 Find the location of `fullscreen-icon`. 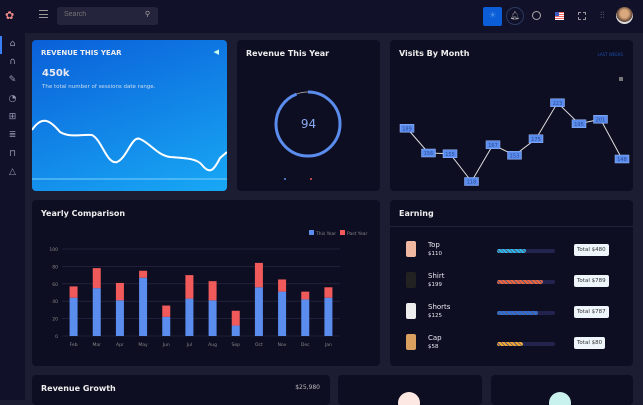

fullscreen-icon is located at coordinates (582, 16).